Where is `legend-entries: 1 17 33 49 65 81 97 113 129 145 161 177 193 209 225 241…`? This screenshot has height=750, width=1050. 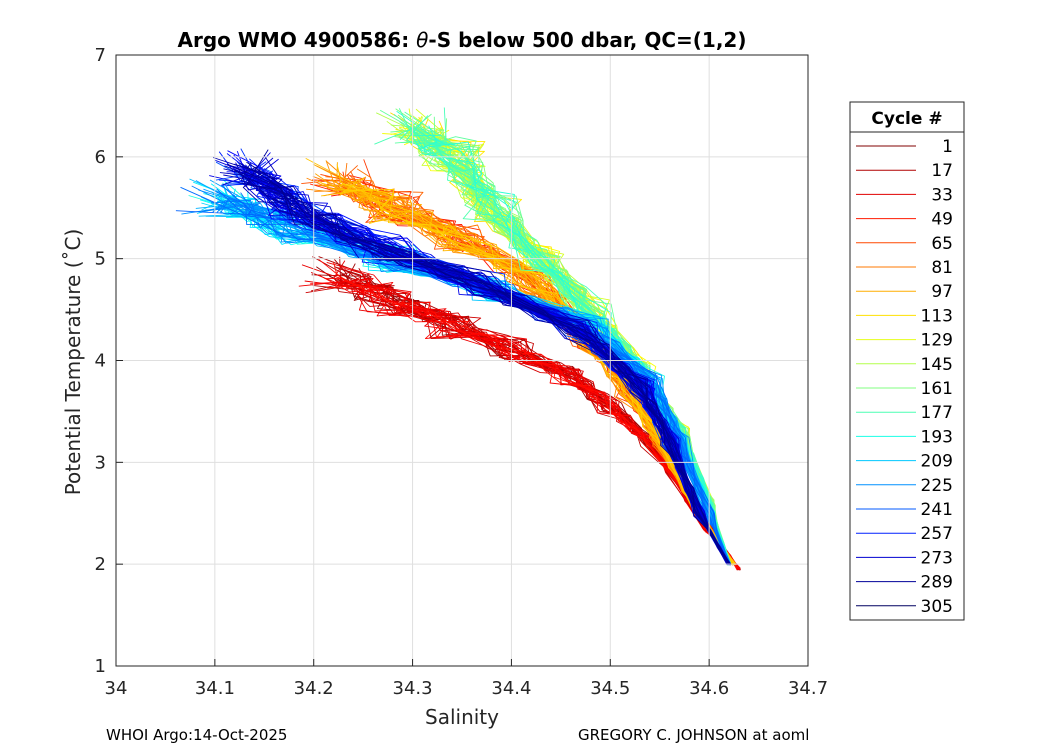 legend-entries: 1 17 33 49 65 81 97 113 129 145 161 177 193 209 225 241… is located at coordinates (904, 377).